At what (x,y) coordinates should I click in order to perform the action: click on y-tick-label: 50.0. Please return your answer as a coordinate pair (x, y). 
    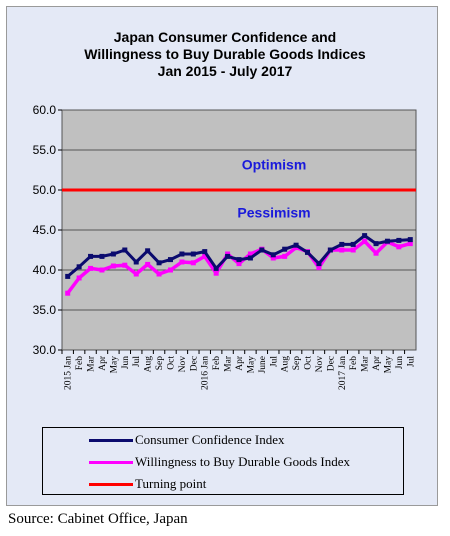
    Looking at the image, I should click on (45, 190).